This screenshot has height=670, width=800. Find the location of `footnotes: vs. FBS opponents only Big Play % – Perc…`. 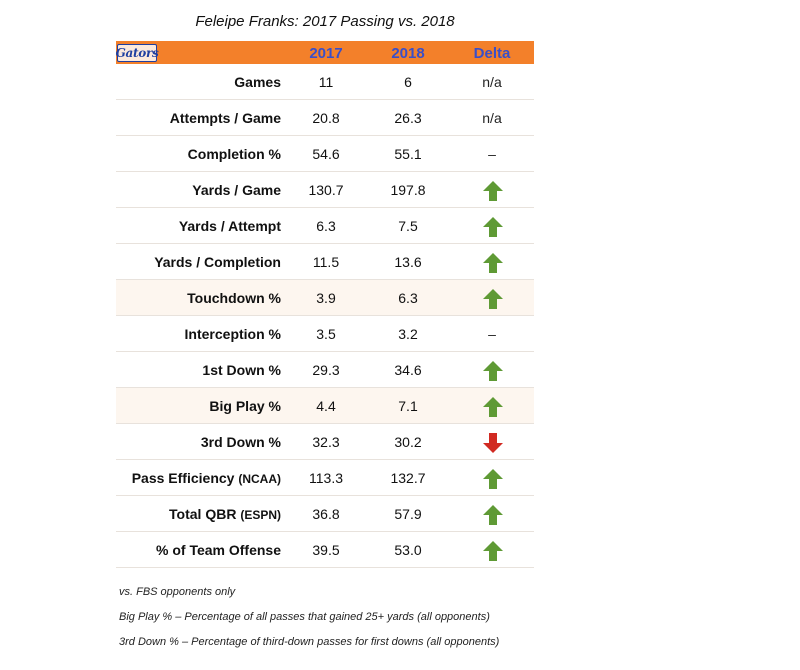

footnotes: vs. FBS opponents only Big Play % – Perc… is located at coordinates (309, 617).